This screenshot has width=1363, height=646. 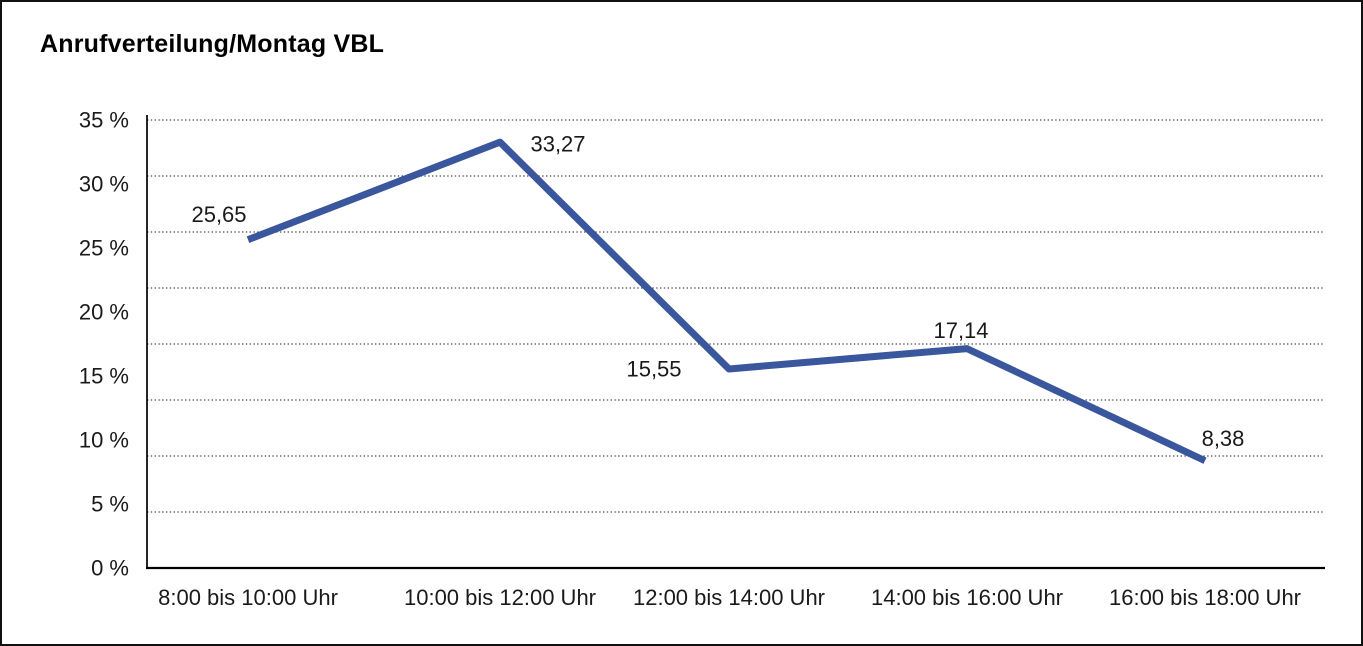 I want to click on y-tick-label: 30 %, so click(x=104, y=184).